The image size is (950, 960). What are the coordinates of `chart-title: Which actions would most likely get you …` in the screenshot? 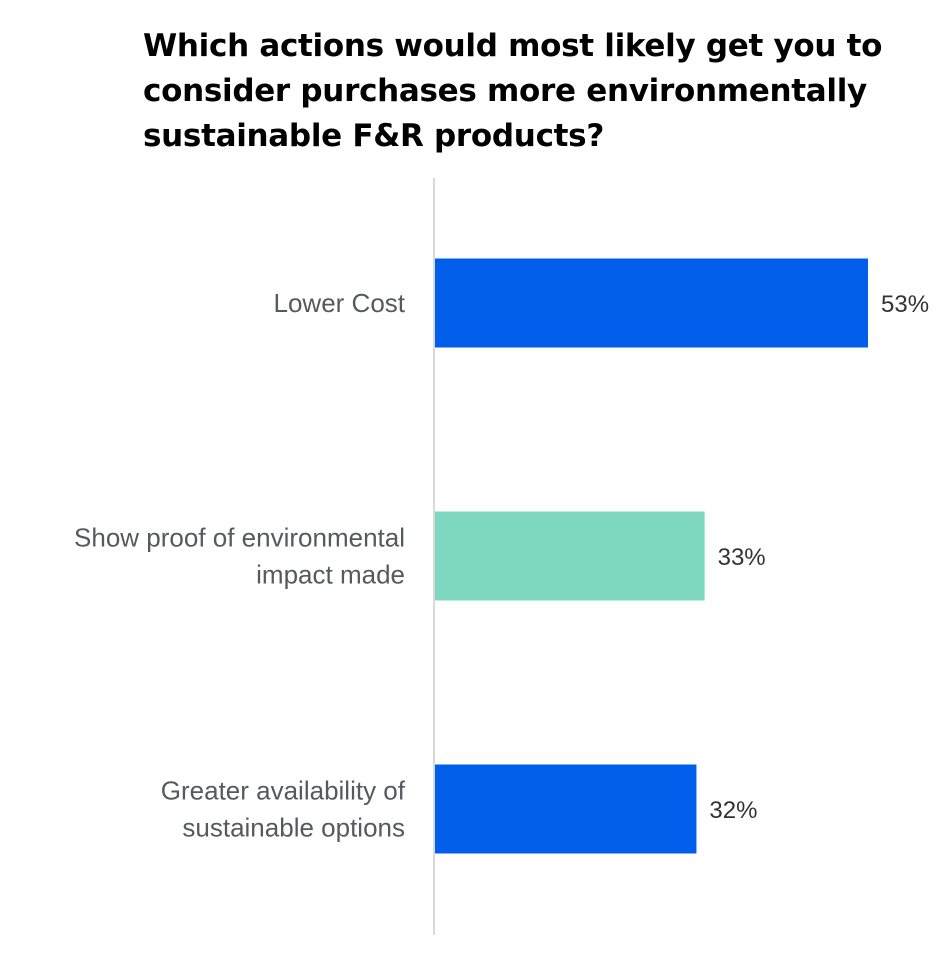 It's located at (513, 91).